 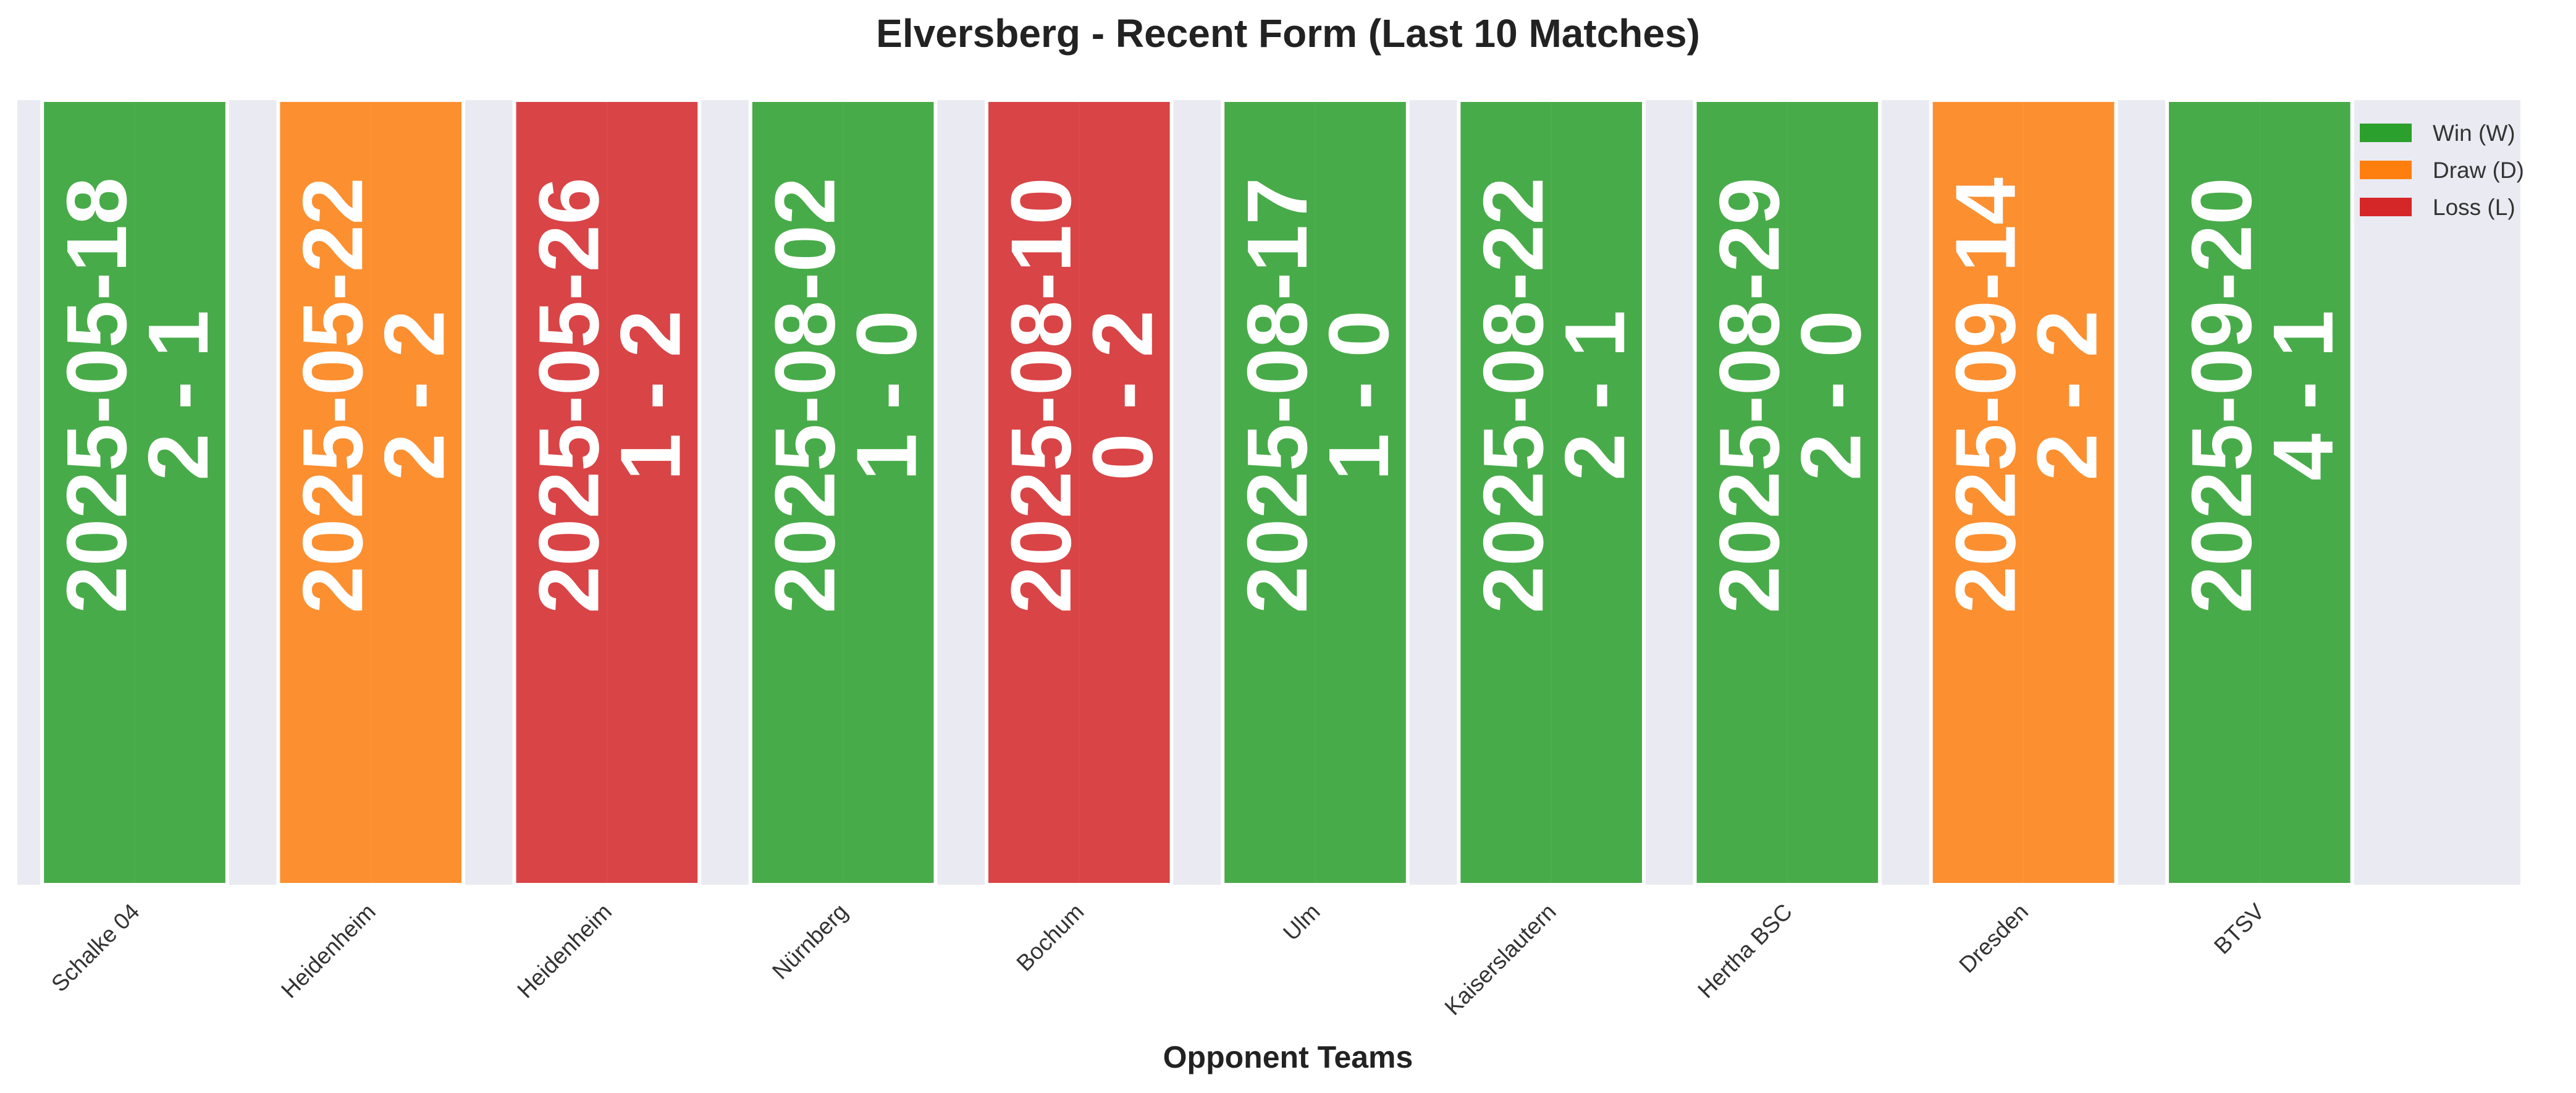 What do you see at coordinates (2474, 133) in the screenshot?
I see `legend-label: Win (W)` at bounding box center [2474, 133].